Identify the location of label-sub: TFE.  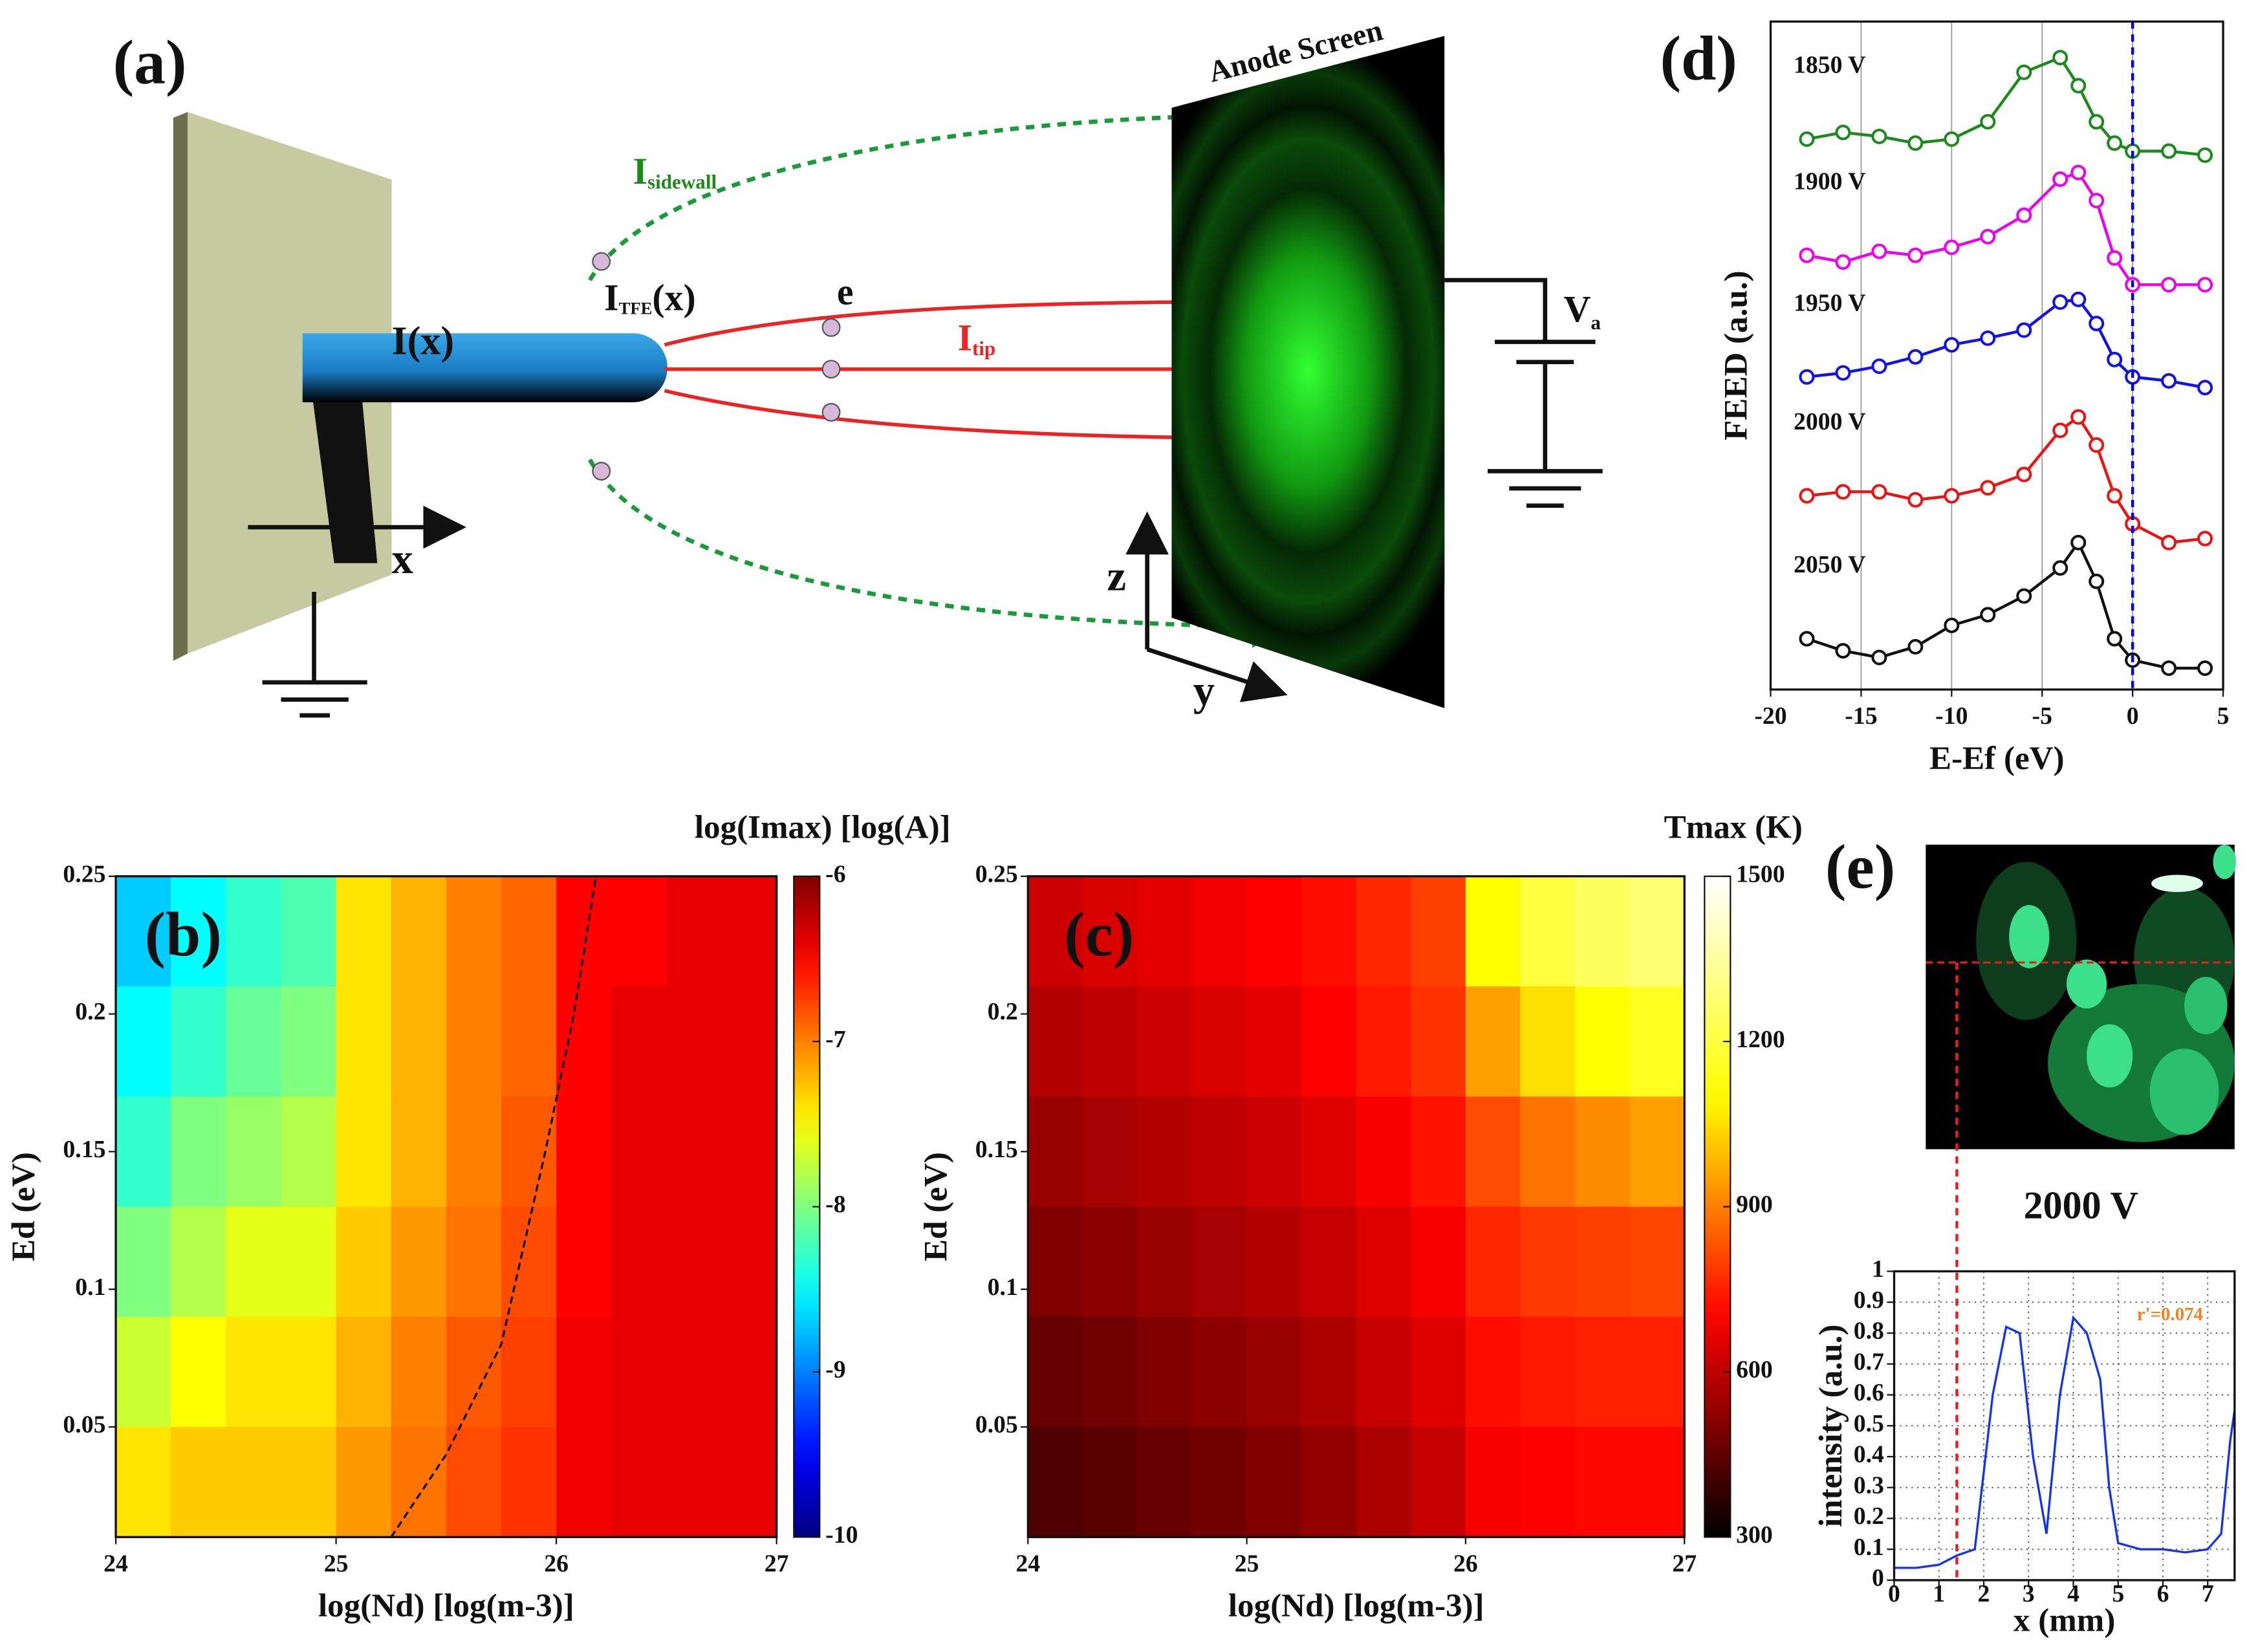
(636, 308).